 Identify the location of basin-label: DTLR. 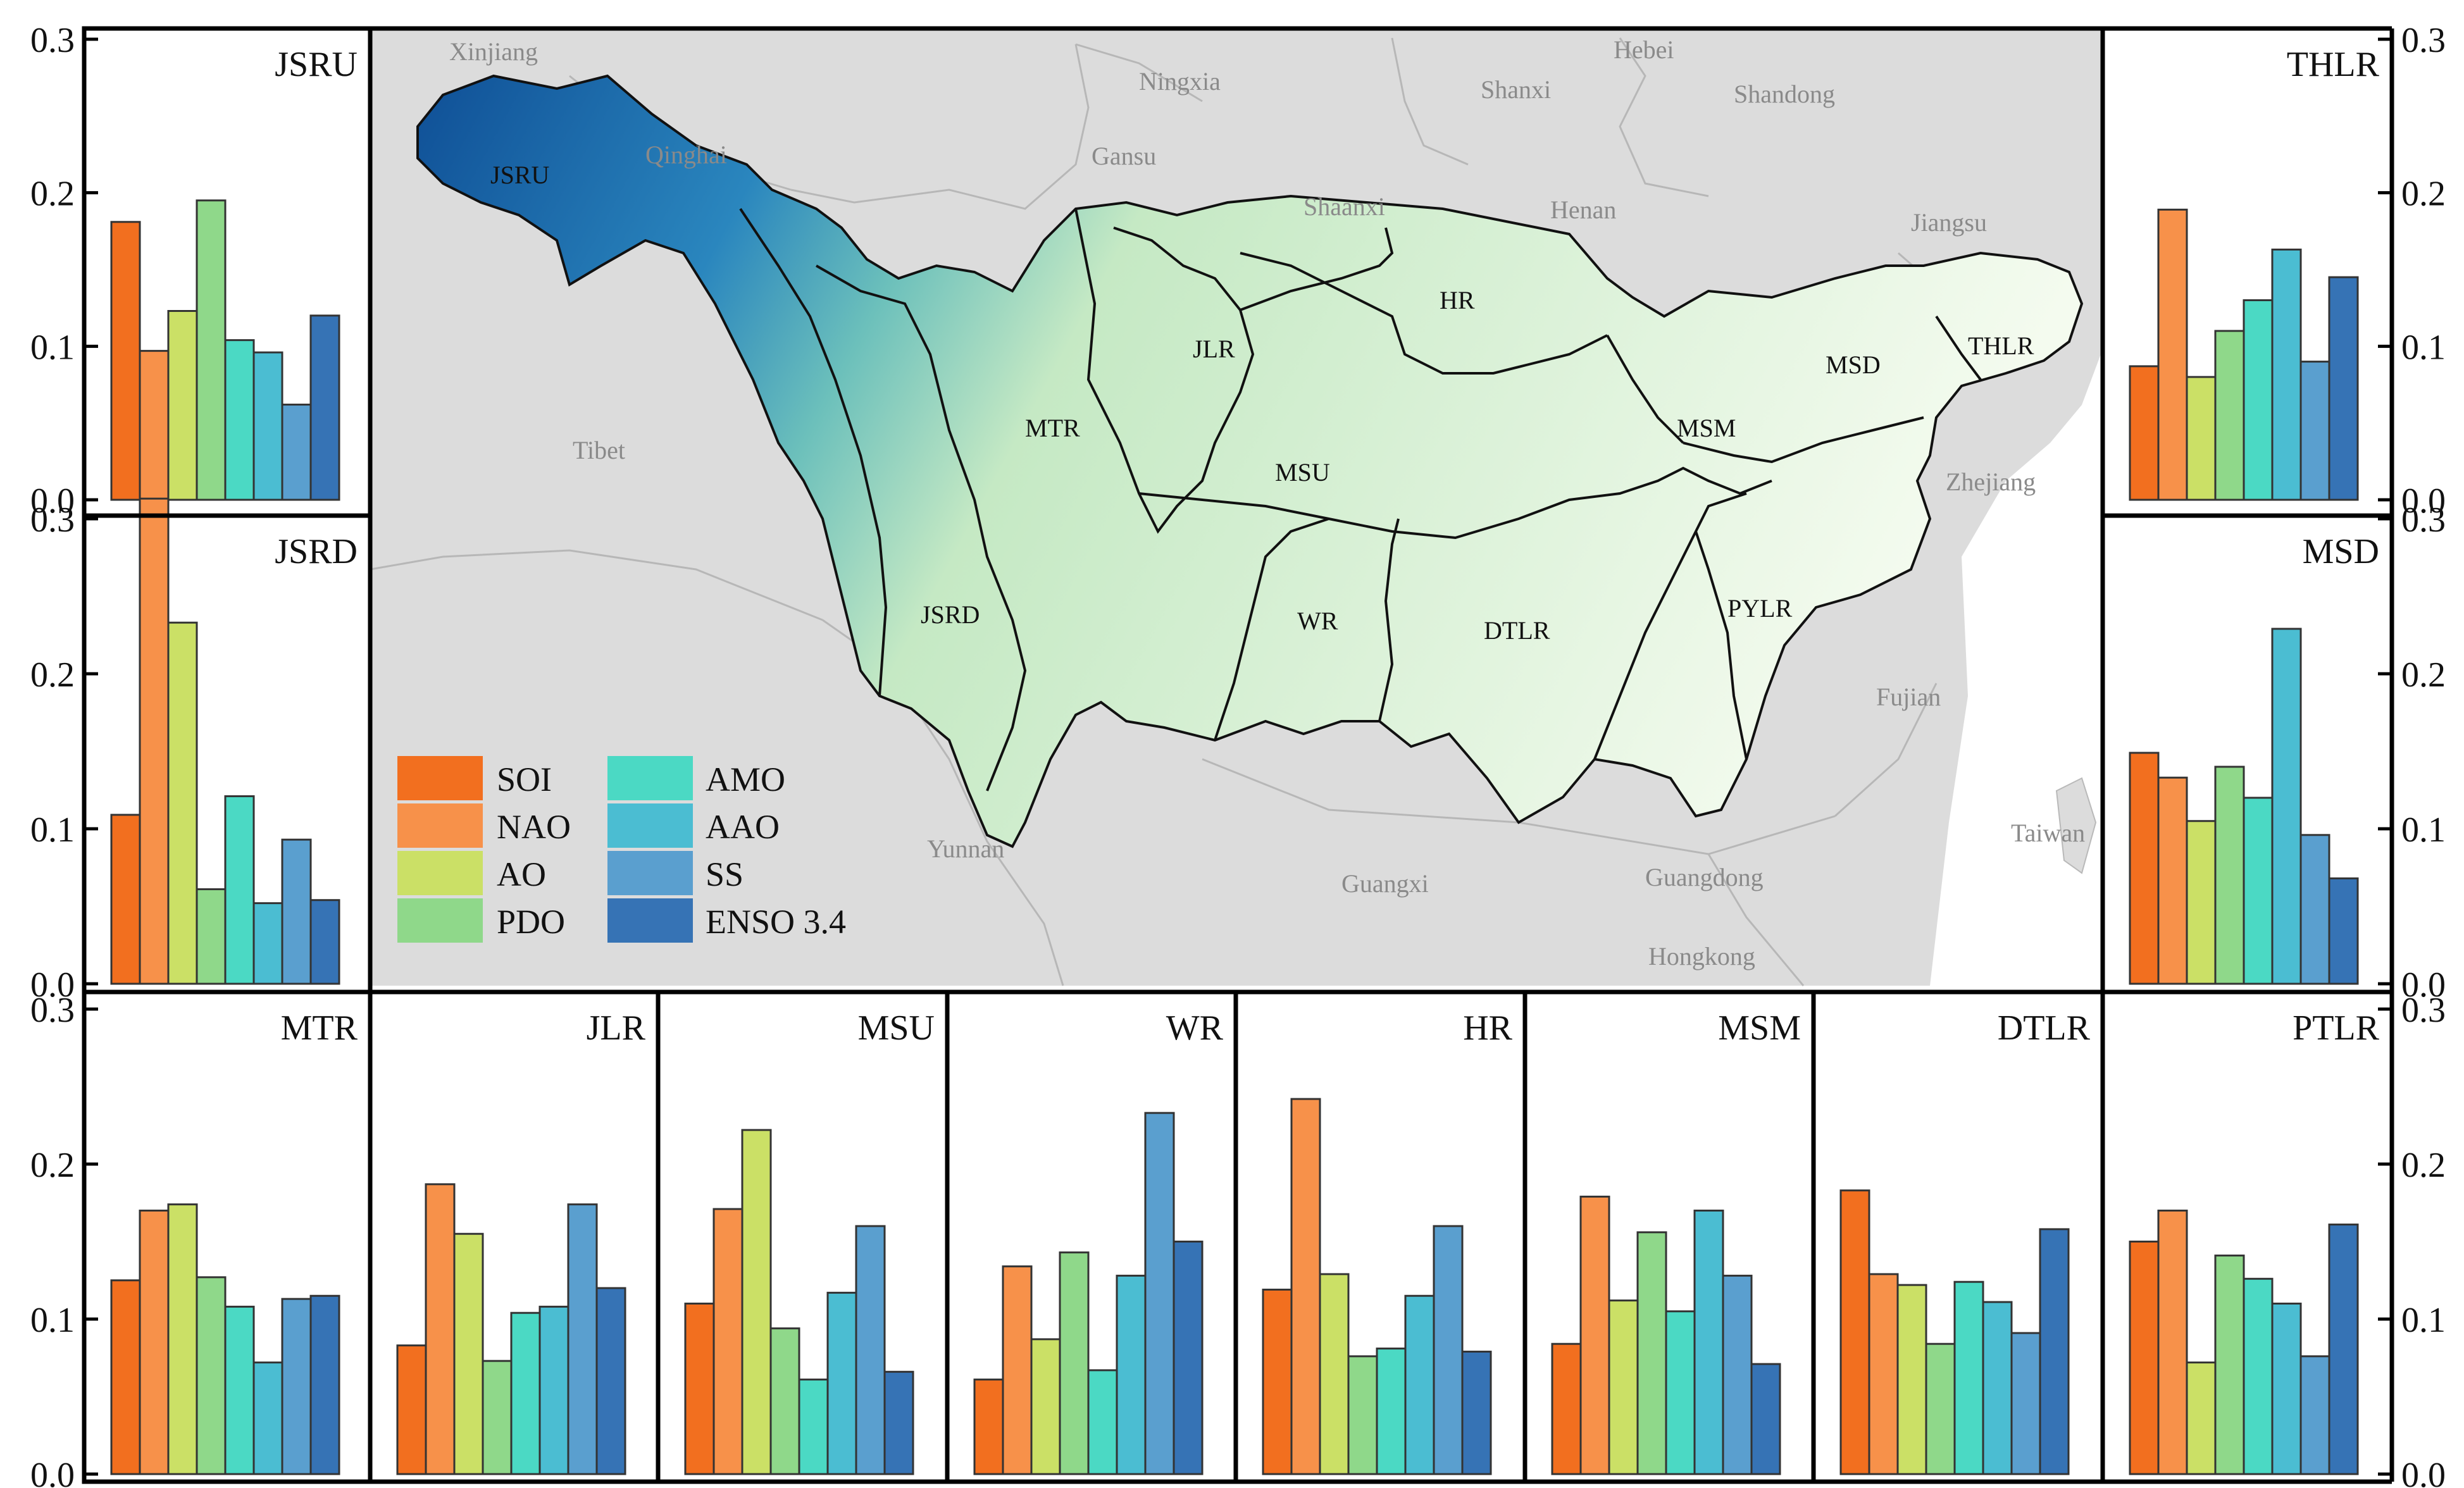
(1517, 630).